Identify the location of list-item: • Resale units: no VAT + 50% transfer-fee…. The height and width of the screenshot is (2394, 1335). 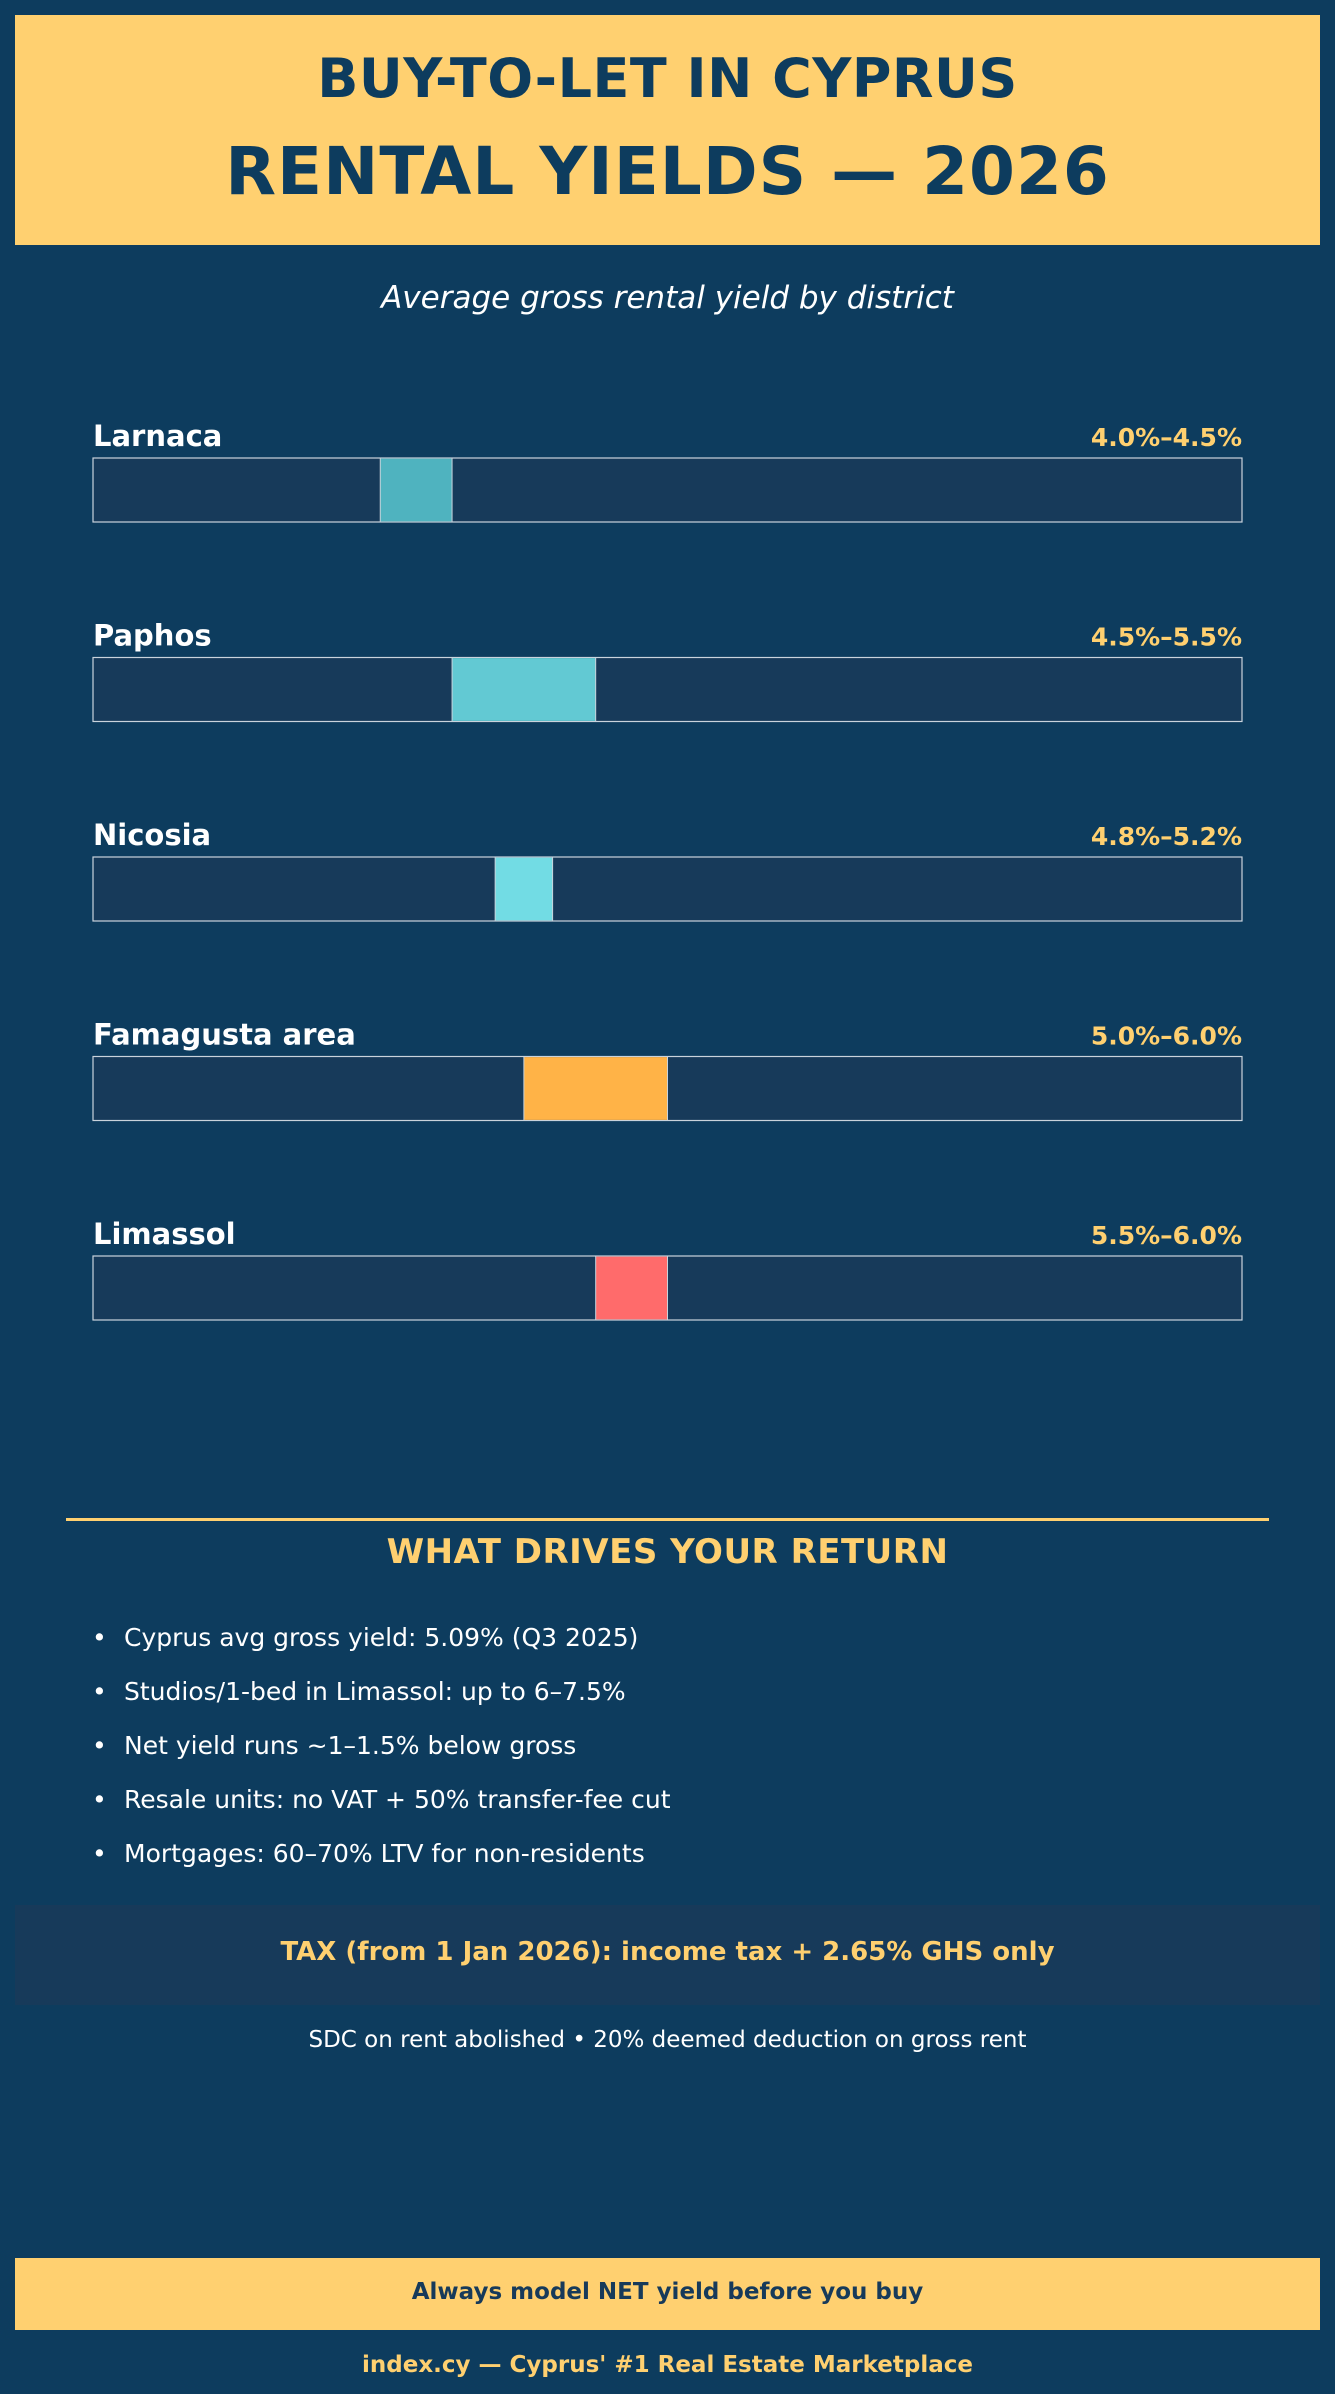
(381, 1799).